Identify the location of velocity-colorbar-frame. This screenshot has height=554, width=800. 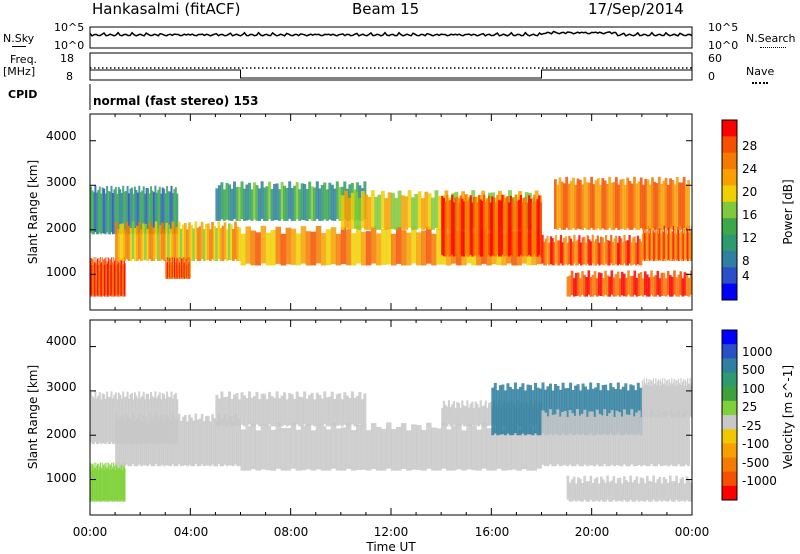
(729, 415).